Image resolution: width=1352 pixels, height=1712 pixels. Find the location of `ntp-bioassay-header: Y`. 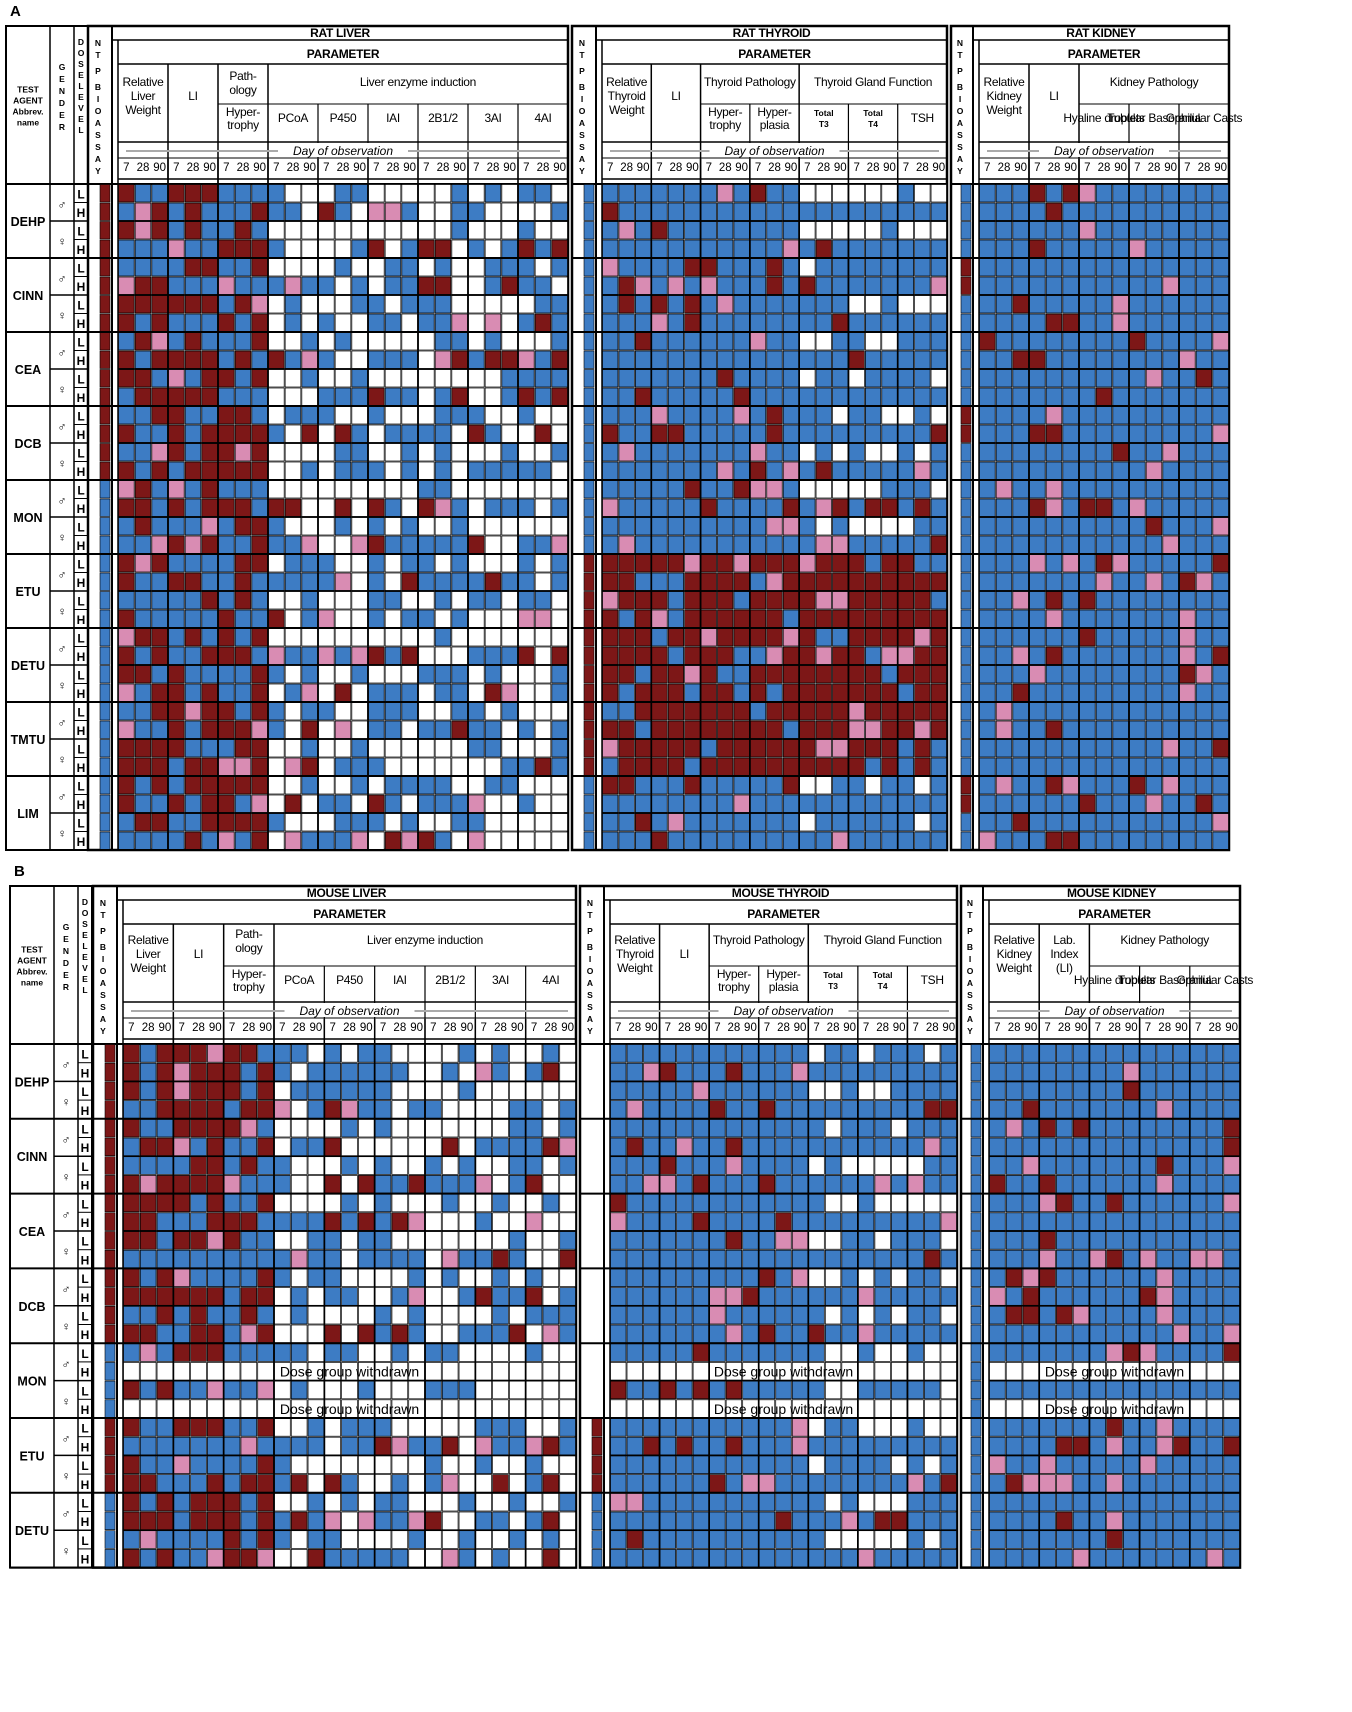

ntp-bioassay-header: Y is located at coordinates (970, 1031).